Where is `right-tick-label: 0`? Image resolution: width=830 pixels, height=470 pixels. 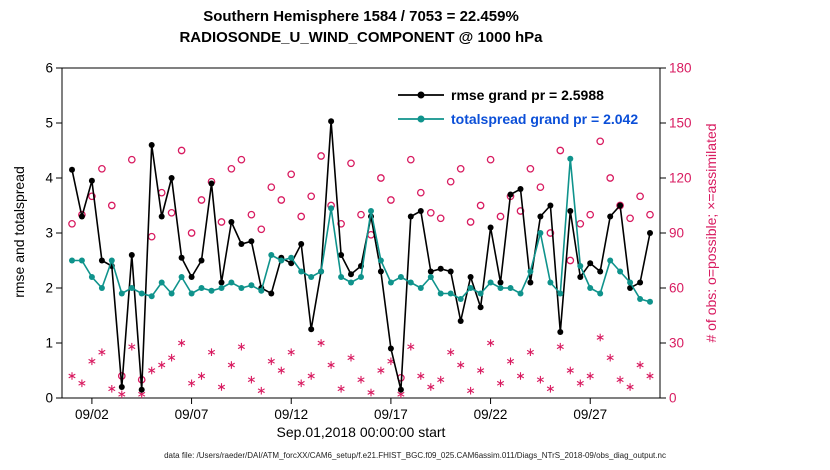 right-tick-label: 0 is located at coordinates (673, 398).